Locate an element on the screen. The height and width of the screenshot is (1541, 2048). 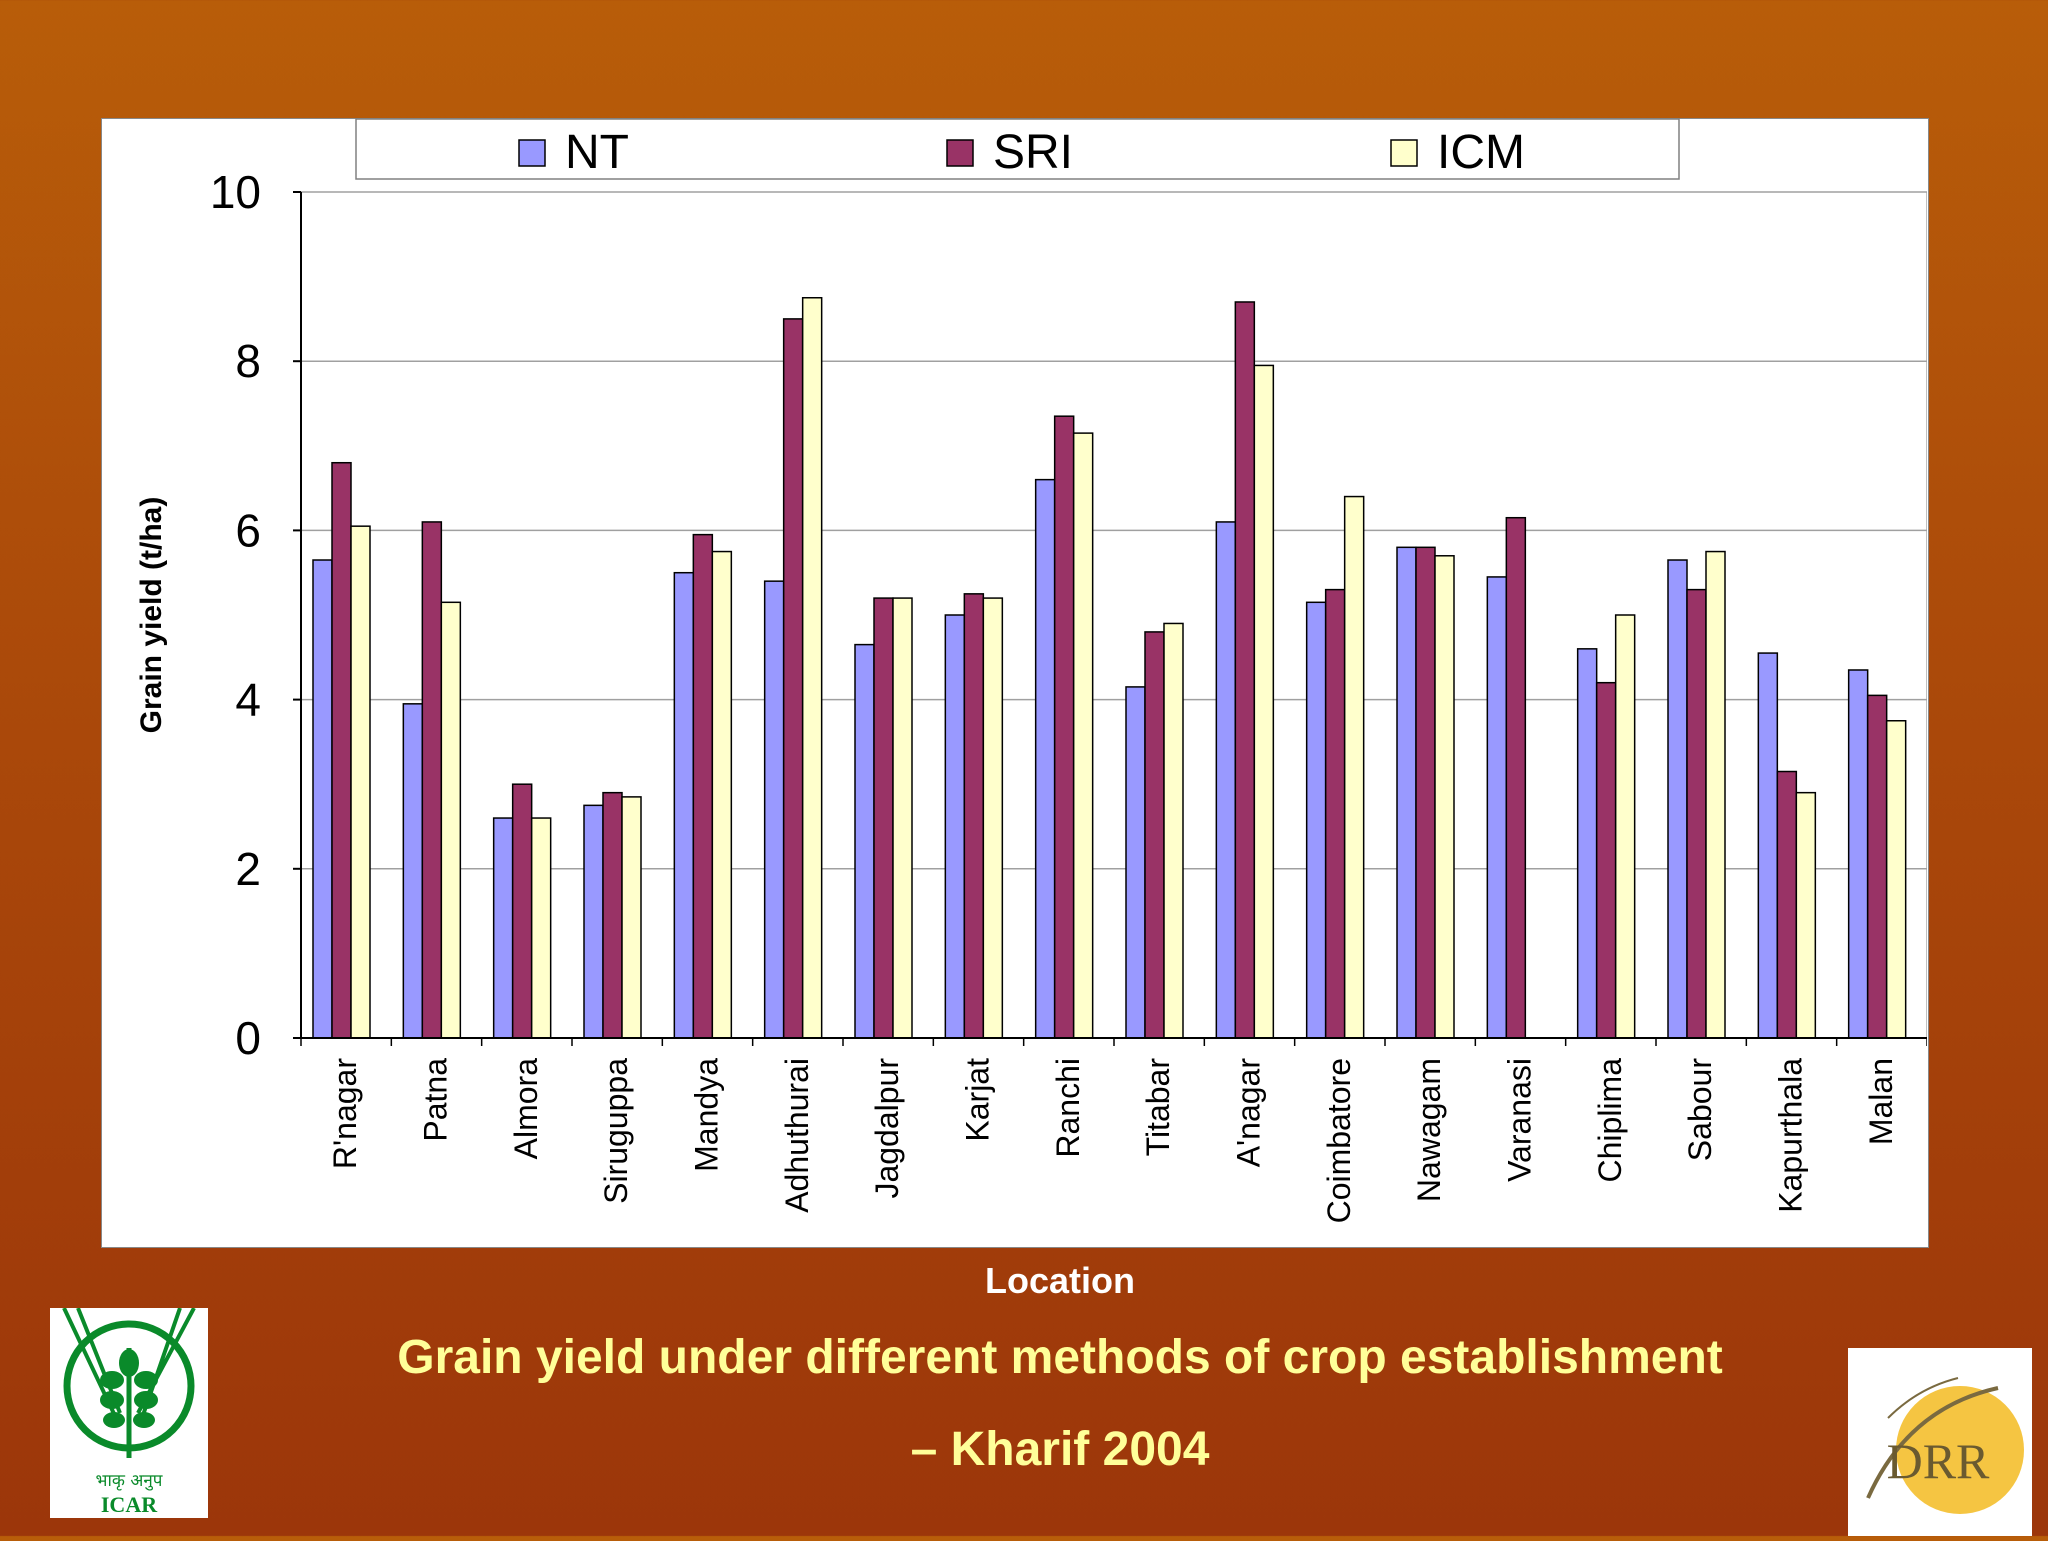
legend-swatch-icm is located at coordinates (1404, 153).